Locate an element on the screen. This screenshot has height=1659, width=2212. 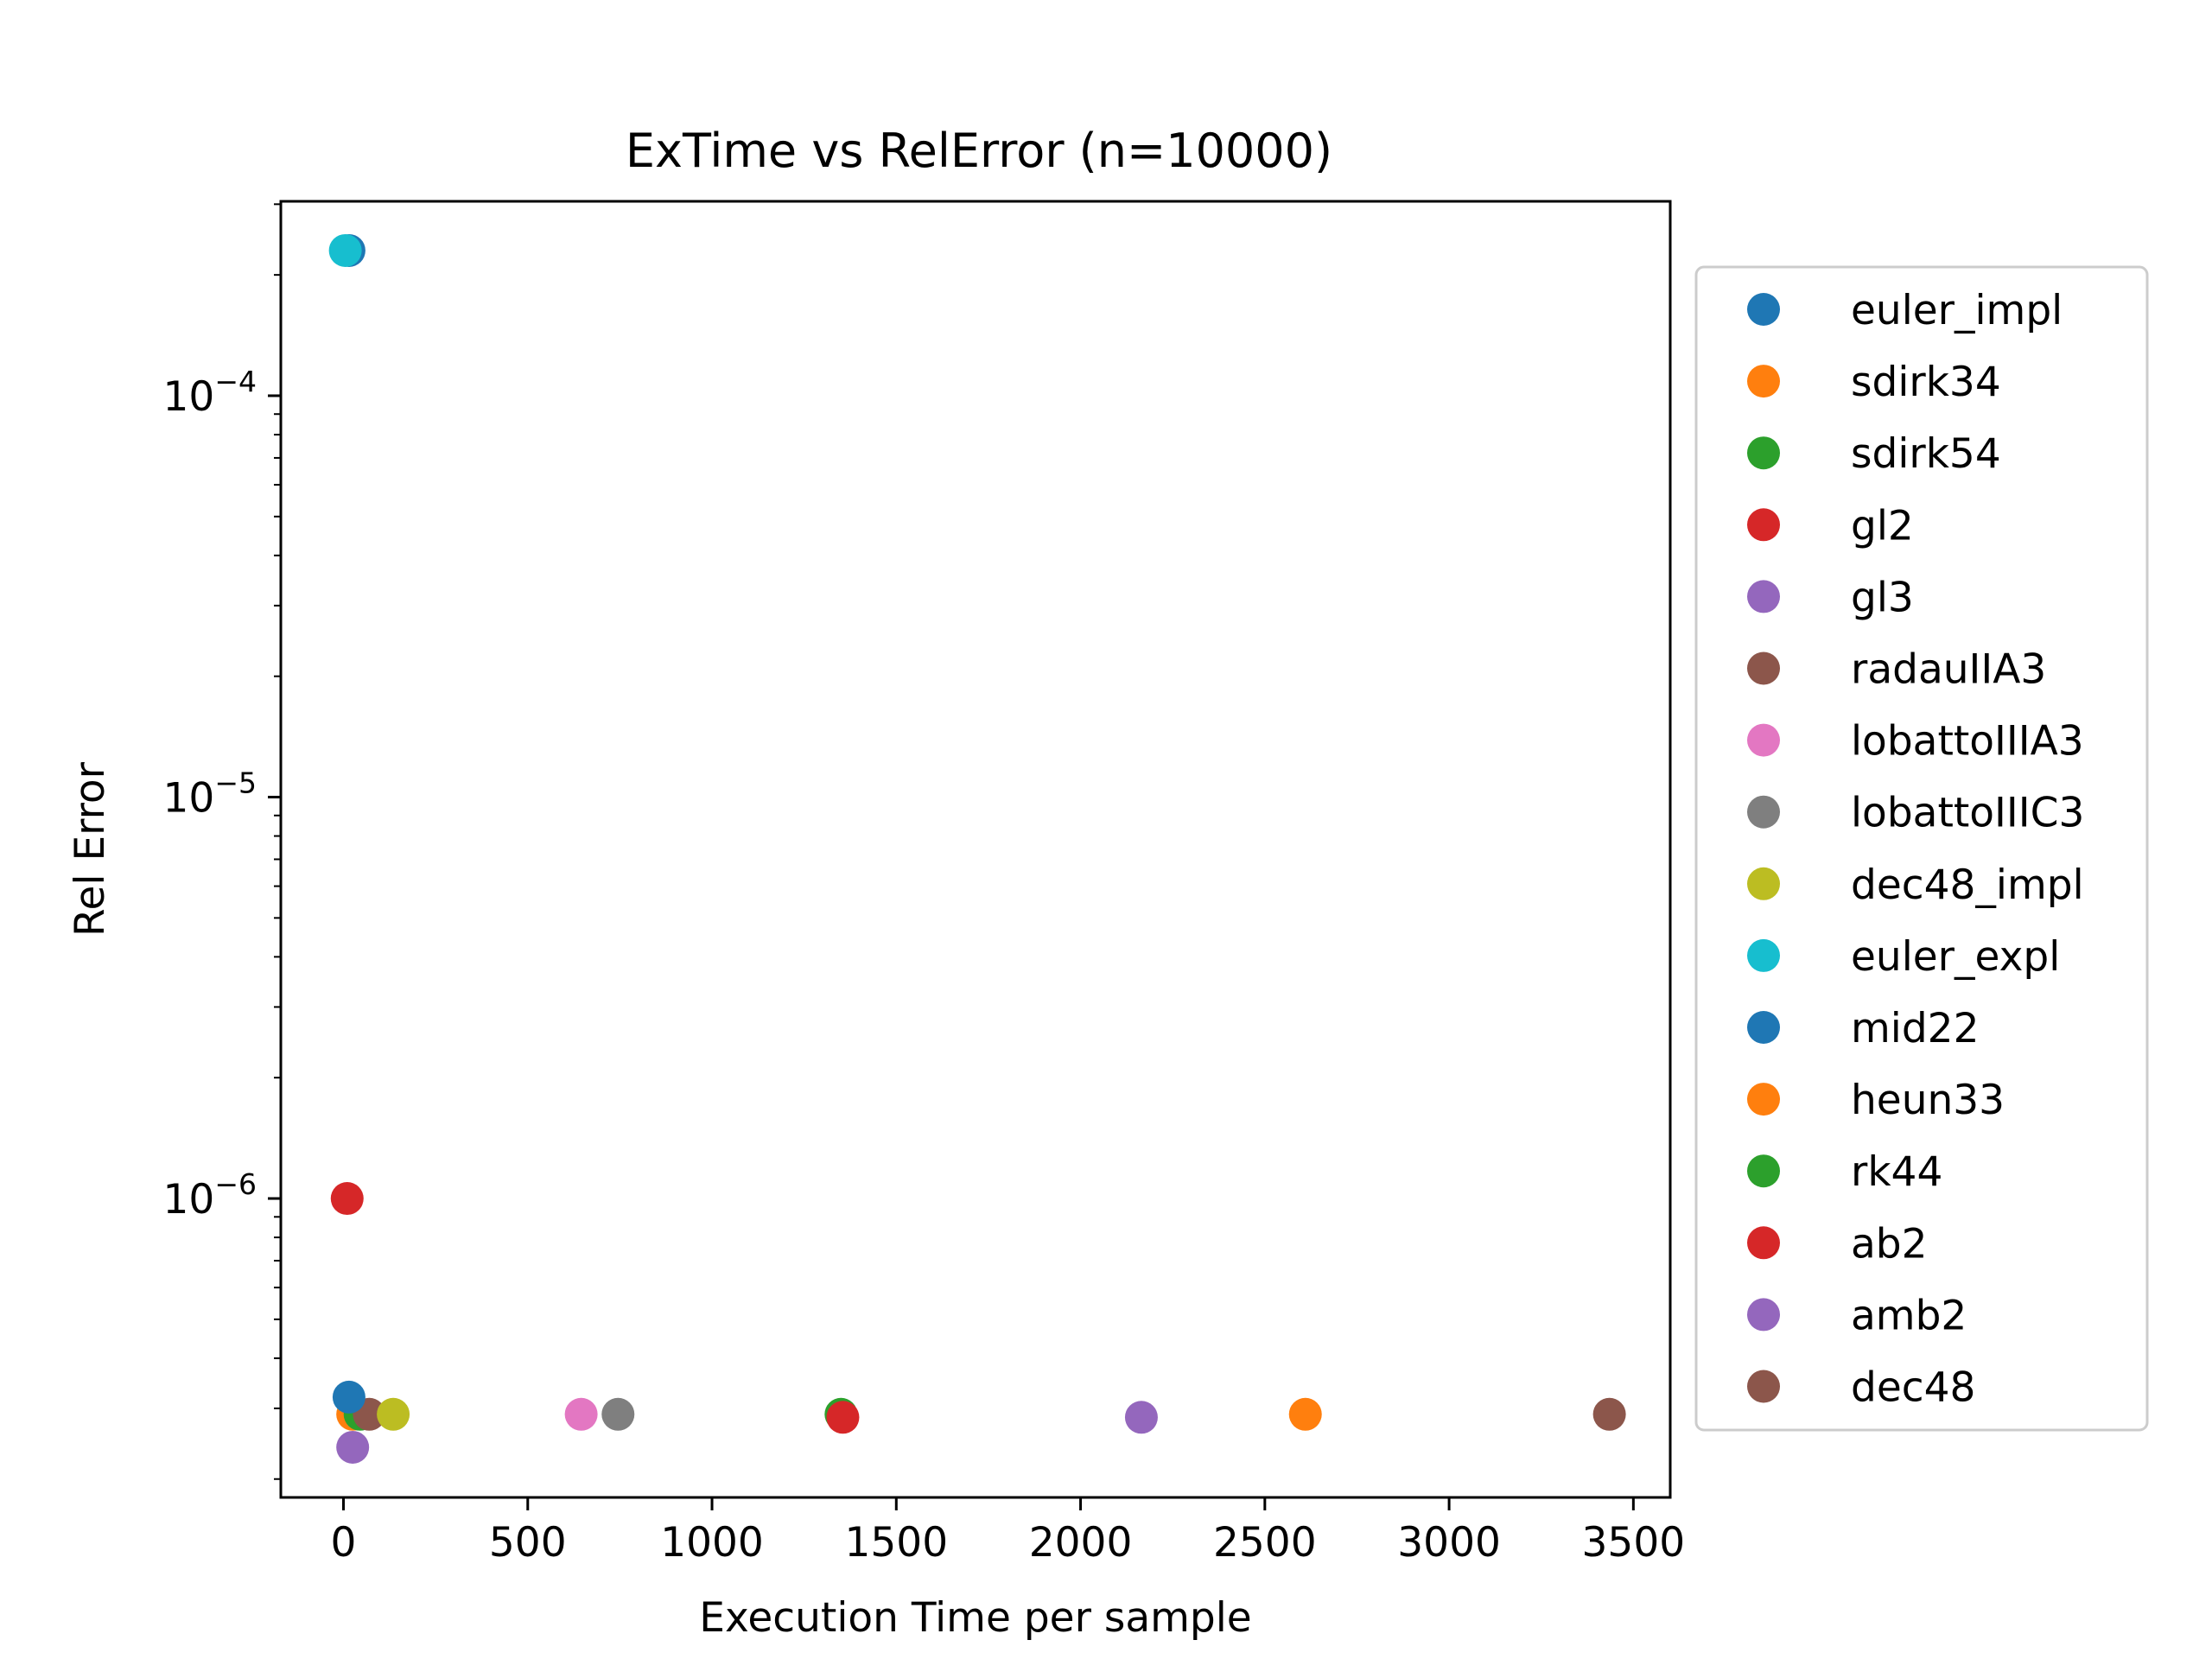
x-tick-label: 3000 is located at coordinates (1449, 1543).